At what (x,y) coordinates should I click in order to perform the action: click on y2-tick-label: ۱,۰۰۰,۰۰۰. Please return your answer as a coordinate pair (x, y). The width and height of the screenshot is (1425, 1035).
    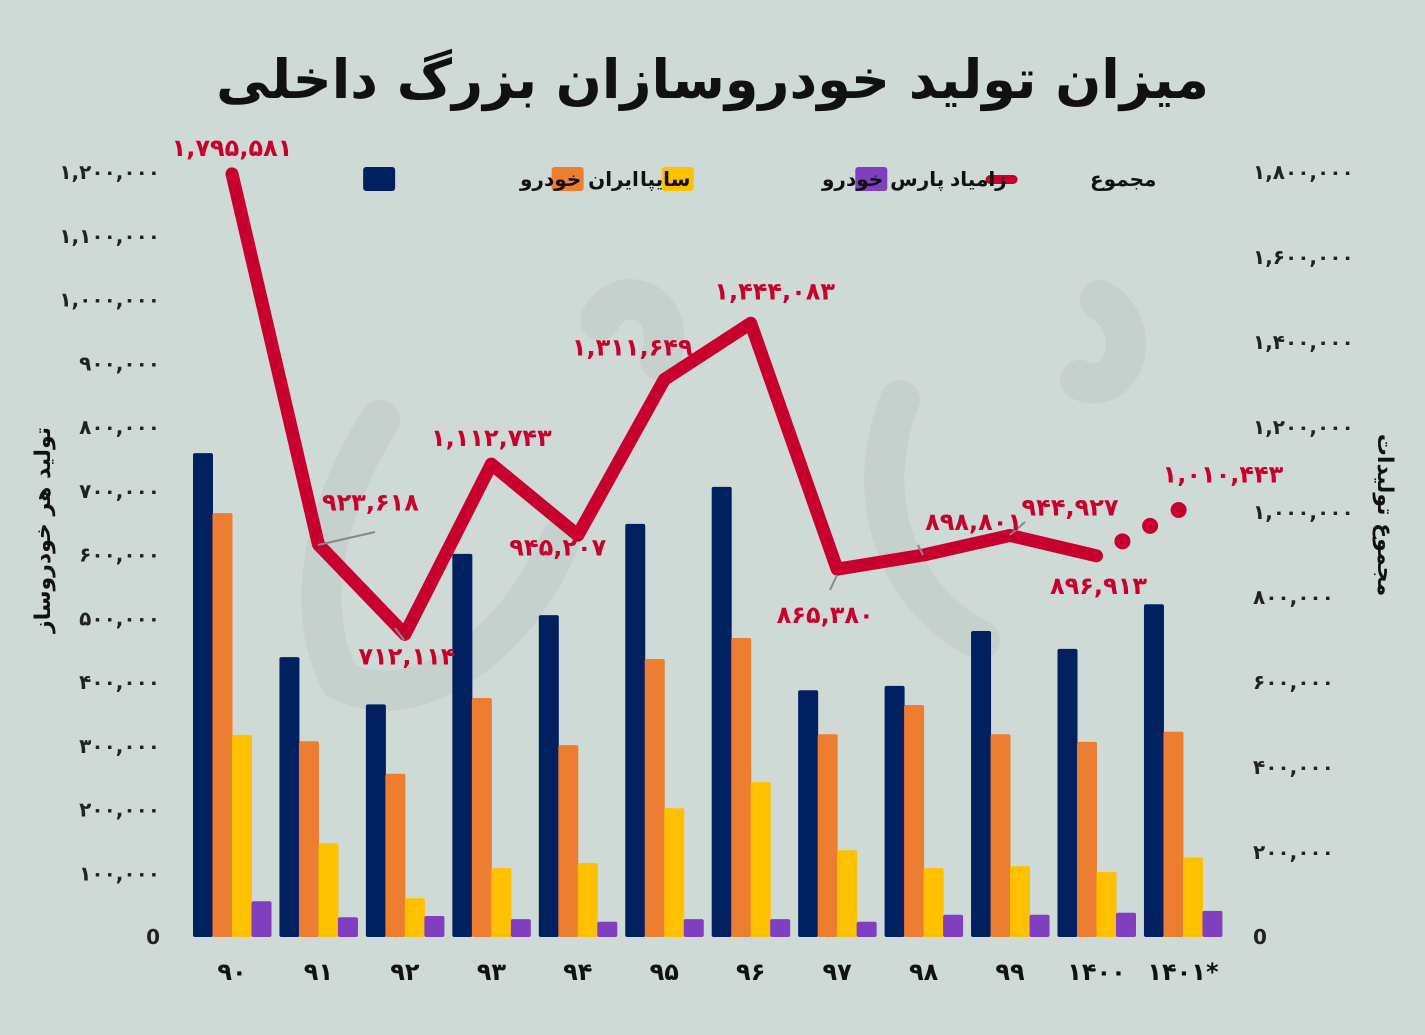
    Looking at the image, I should click on (1303, 512).